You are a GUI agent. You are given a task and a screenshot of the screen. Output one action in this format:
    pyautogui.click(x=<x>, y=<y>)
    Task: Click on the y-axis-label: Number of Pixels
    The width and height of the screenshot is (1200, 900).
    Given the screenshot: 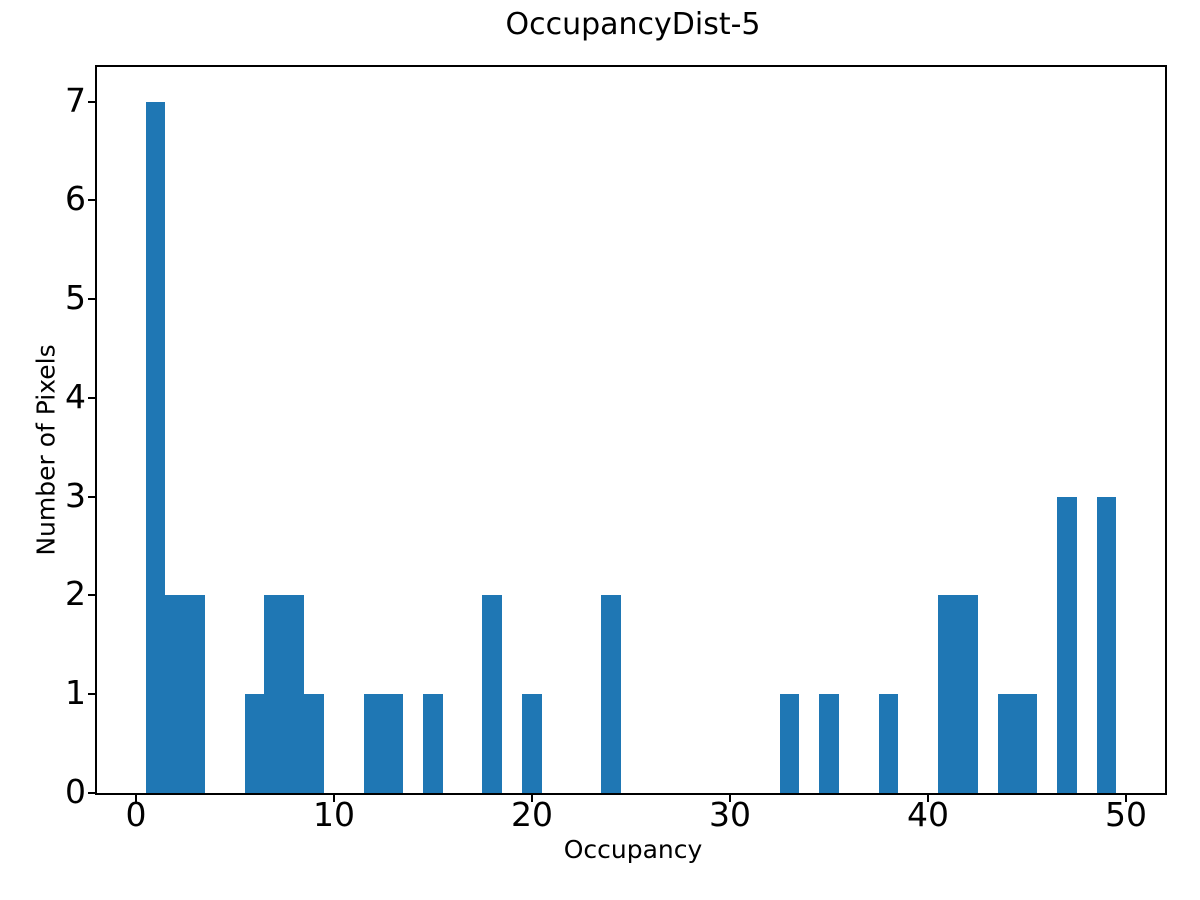 What is the action you would take?
    pyautogui.click(x=46, y=450)
    